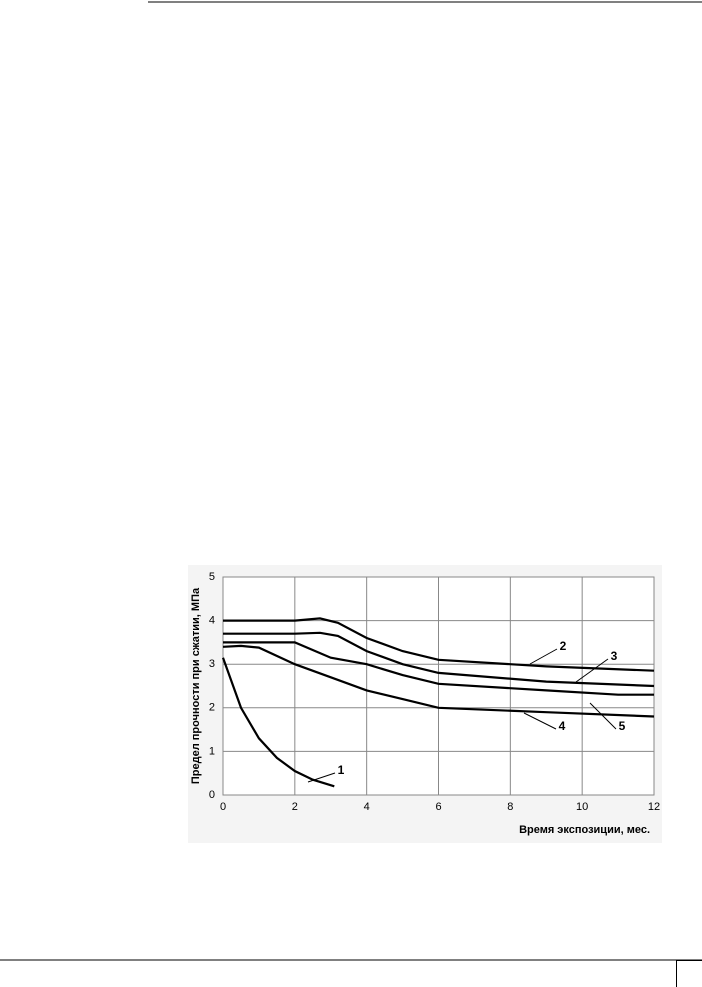 The width and height of the screenshot is (702, 987). What do you see at coordinates (196, 685) in the screenshot?
I see `y-axis-title: Предел прочности при сжатии, МПа` at bounding box center [196, 685].